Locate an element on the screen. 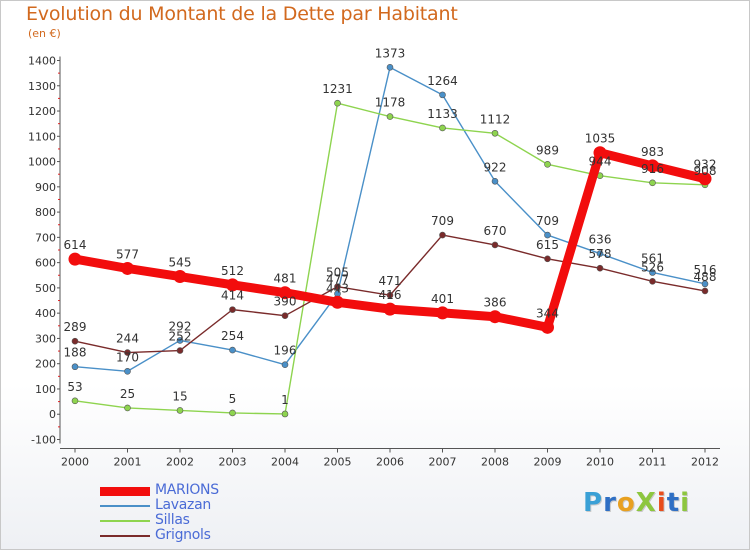  data-label-sillas: 1178 is located at coordinates (390, 103).